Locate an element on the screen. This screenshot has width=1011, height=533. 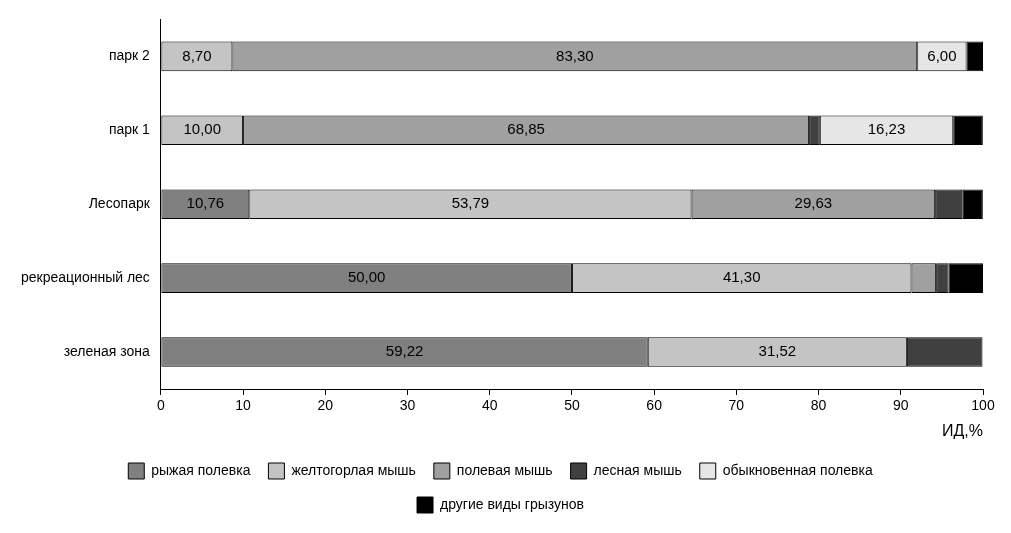
data-label: 29,63 is located at coordinates (813, 203).